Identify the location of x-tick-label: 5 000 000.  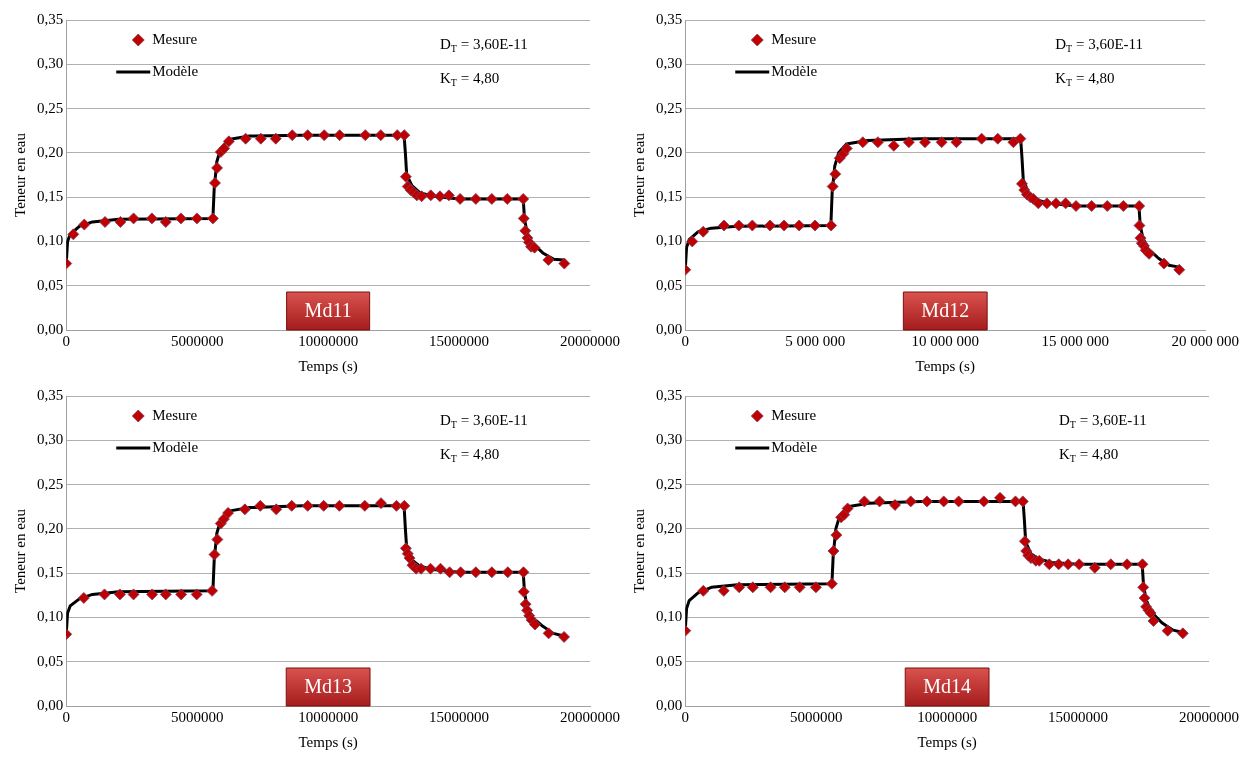
(815, 340).